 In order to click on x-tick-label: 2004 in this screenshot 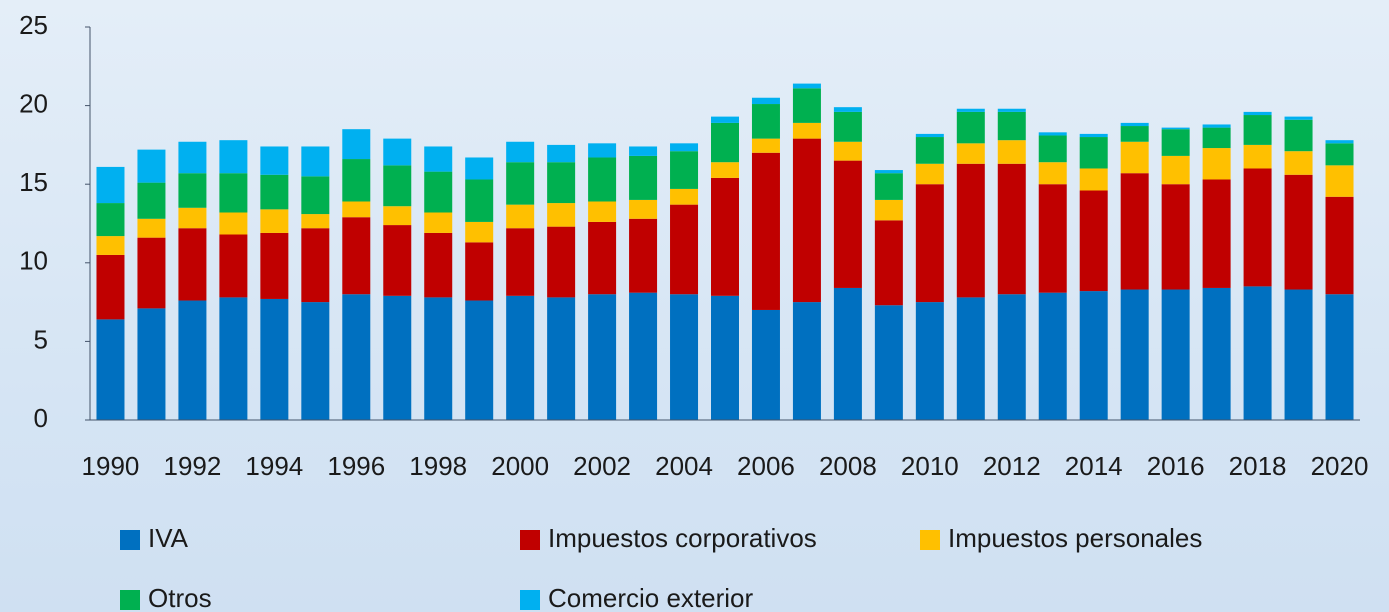, I will do `click(684, 466)`.